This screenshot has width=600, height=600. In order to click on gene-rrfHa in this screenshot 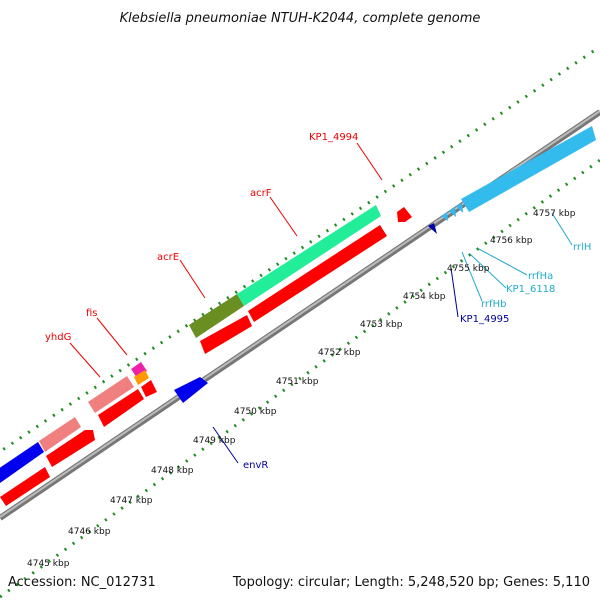, I will do `click(459, 208)`.